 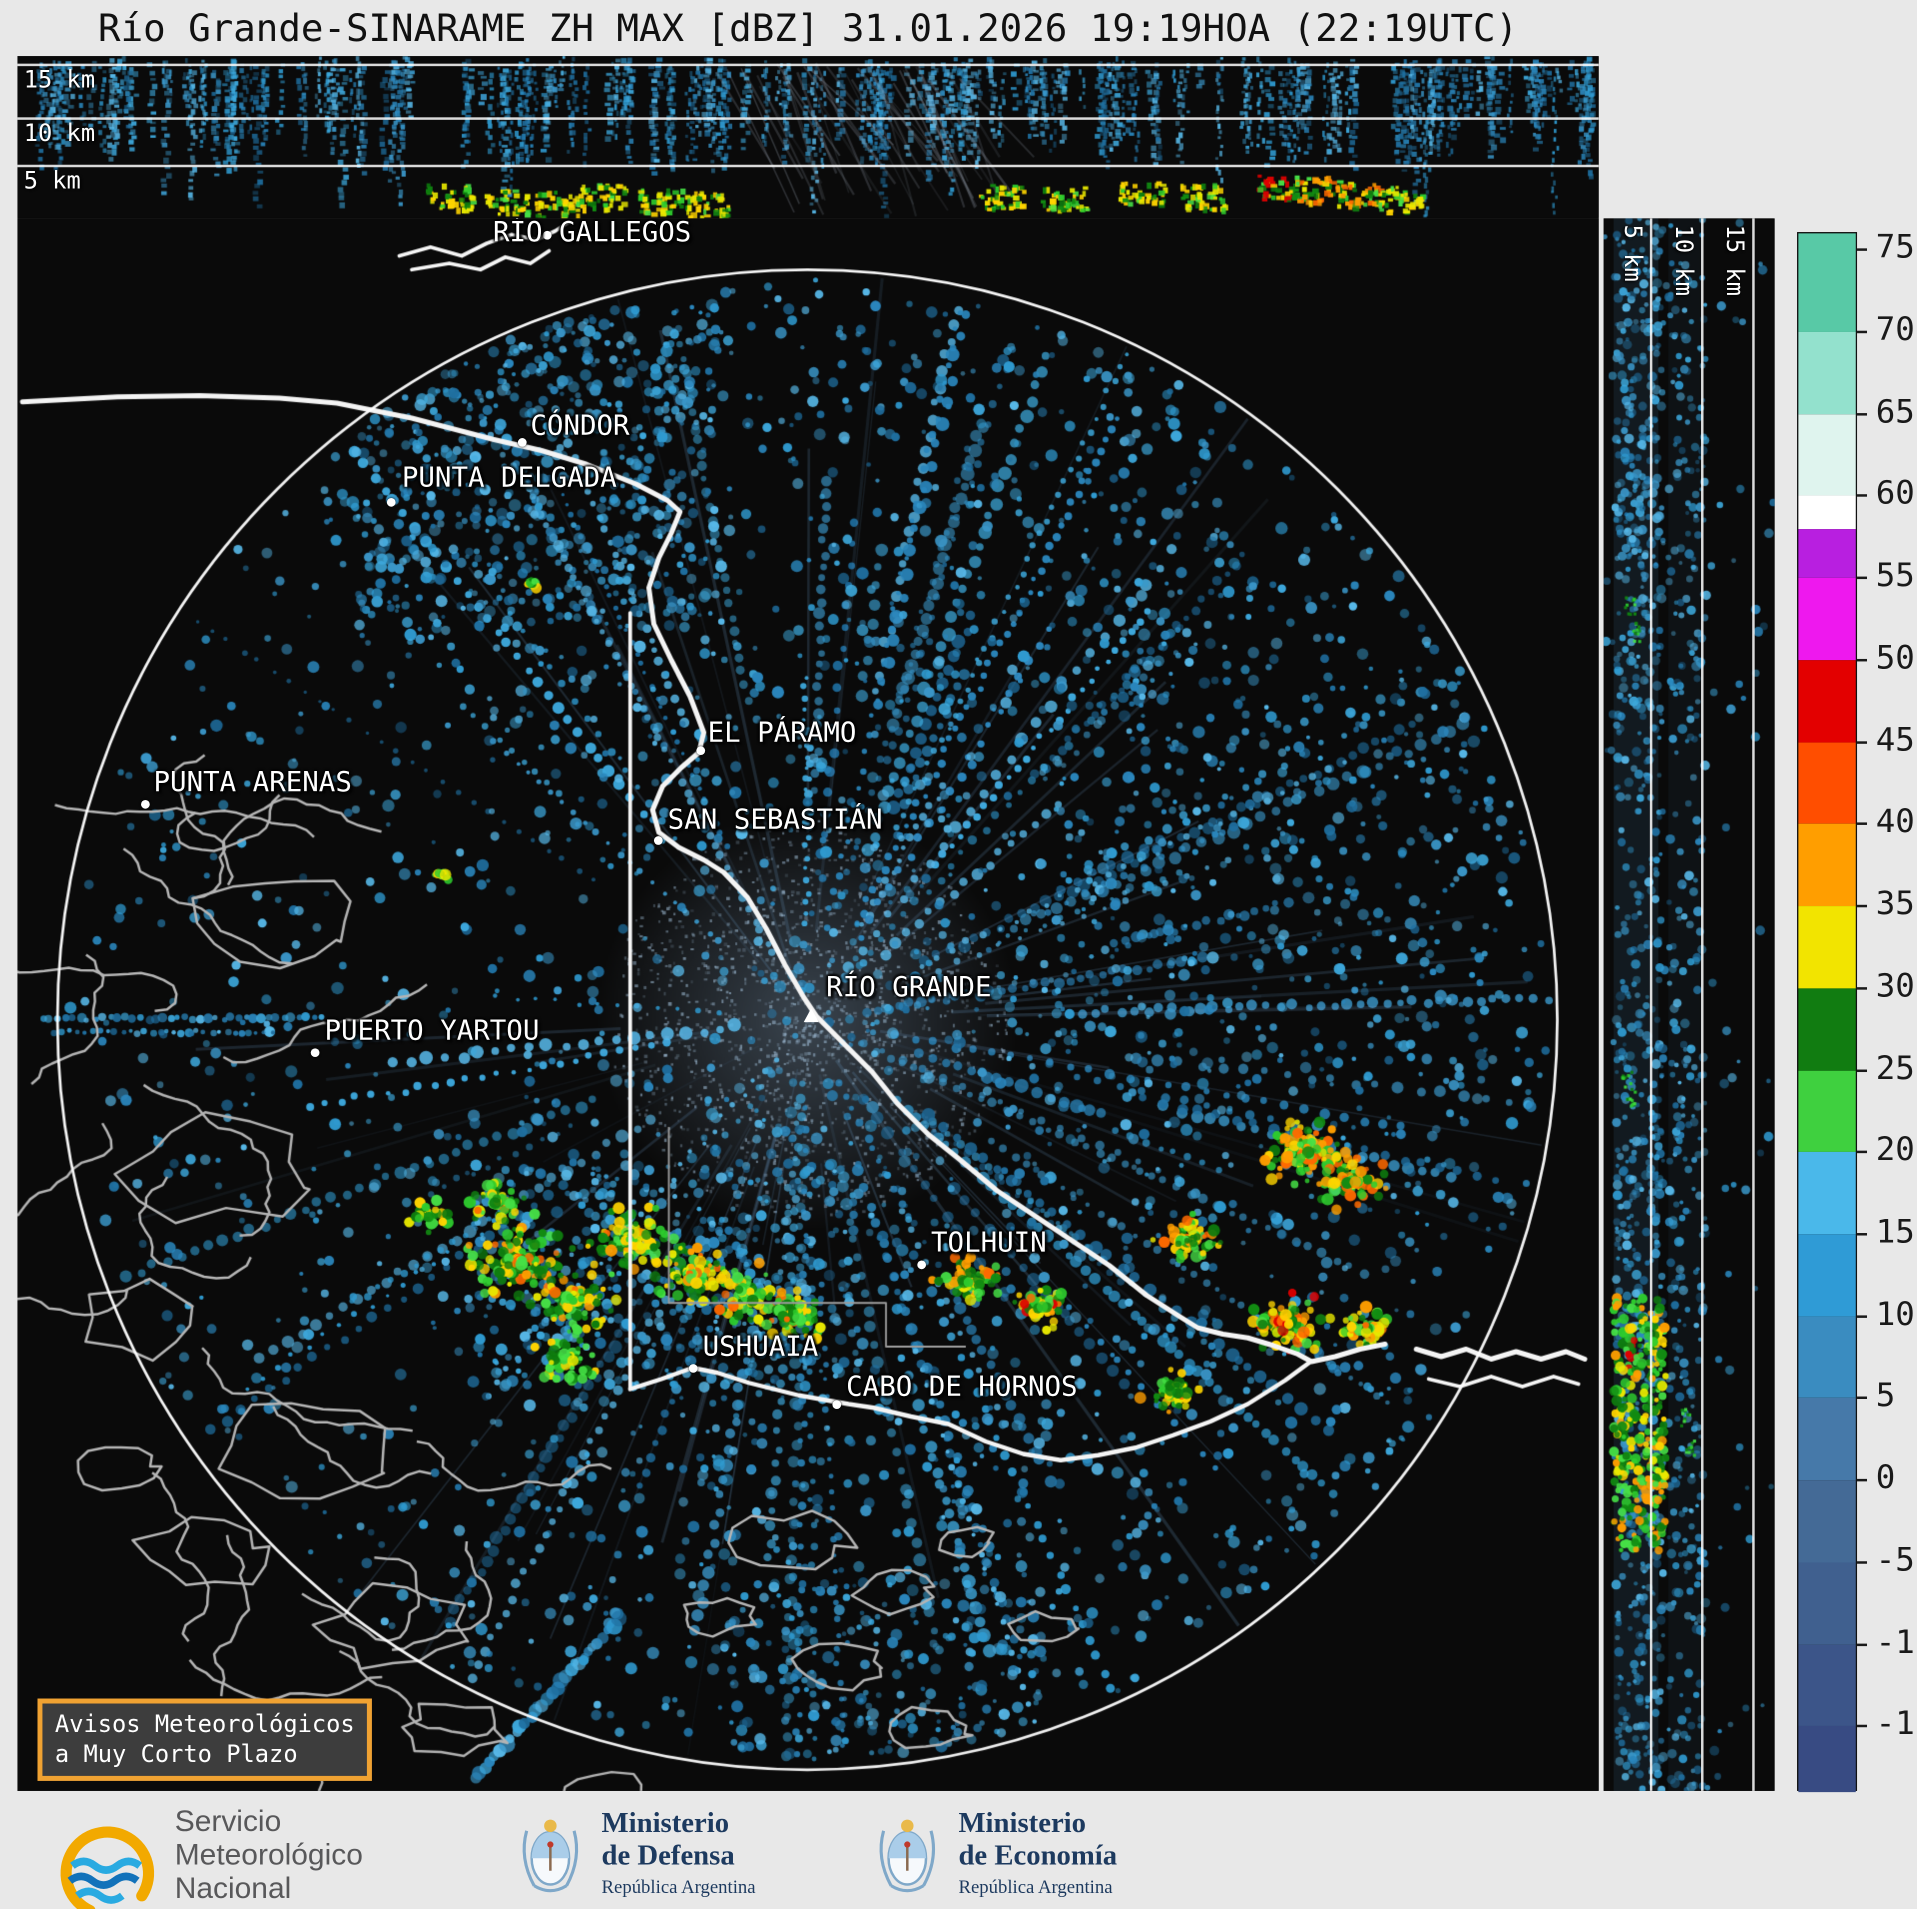 I want to click on cross-section-side-panel: 5 km 10 km 15 km, so click(x=1689, y=1004).